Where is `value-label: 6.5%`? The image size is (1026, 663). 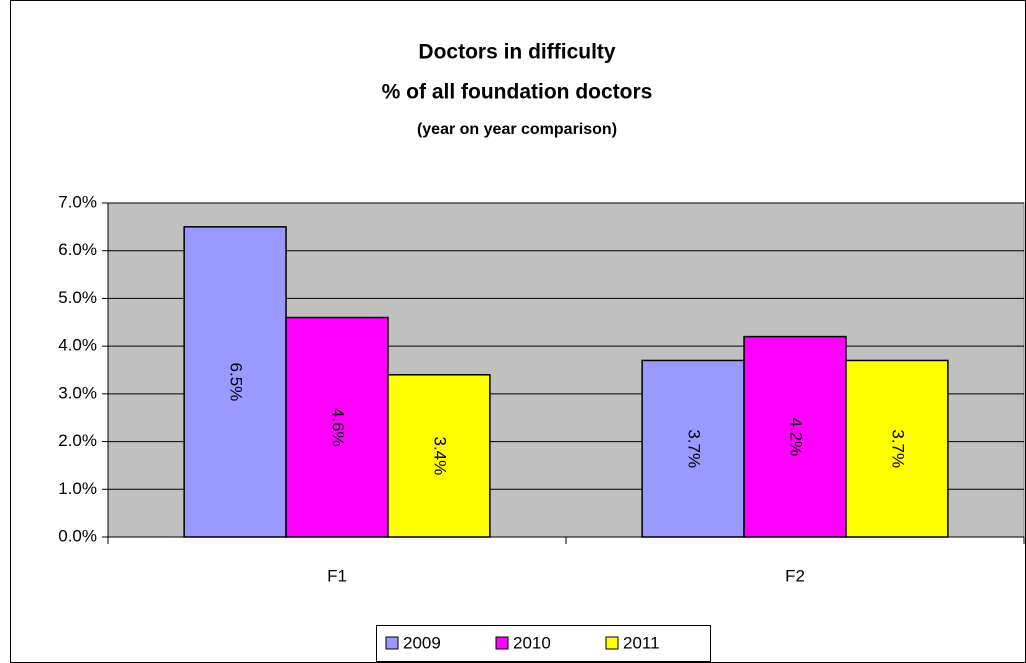
value-label: 6.5% is located at coordinates (236, 382).